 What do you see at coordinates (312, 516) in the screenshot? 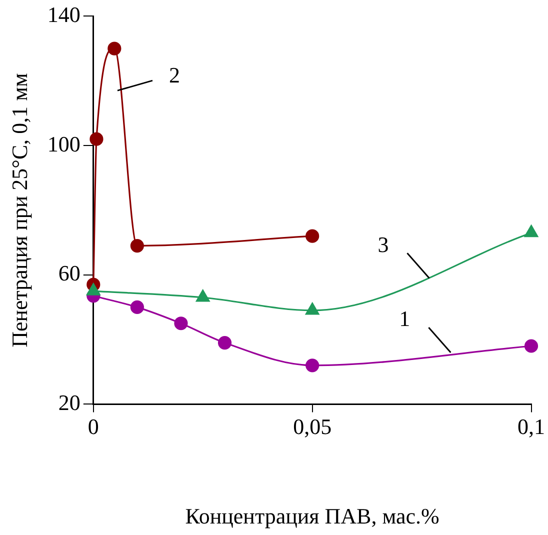
I see `x-axis-title: Концентрация ПАВ, мас.%` at bounding box center [312, 516].